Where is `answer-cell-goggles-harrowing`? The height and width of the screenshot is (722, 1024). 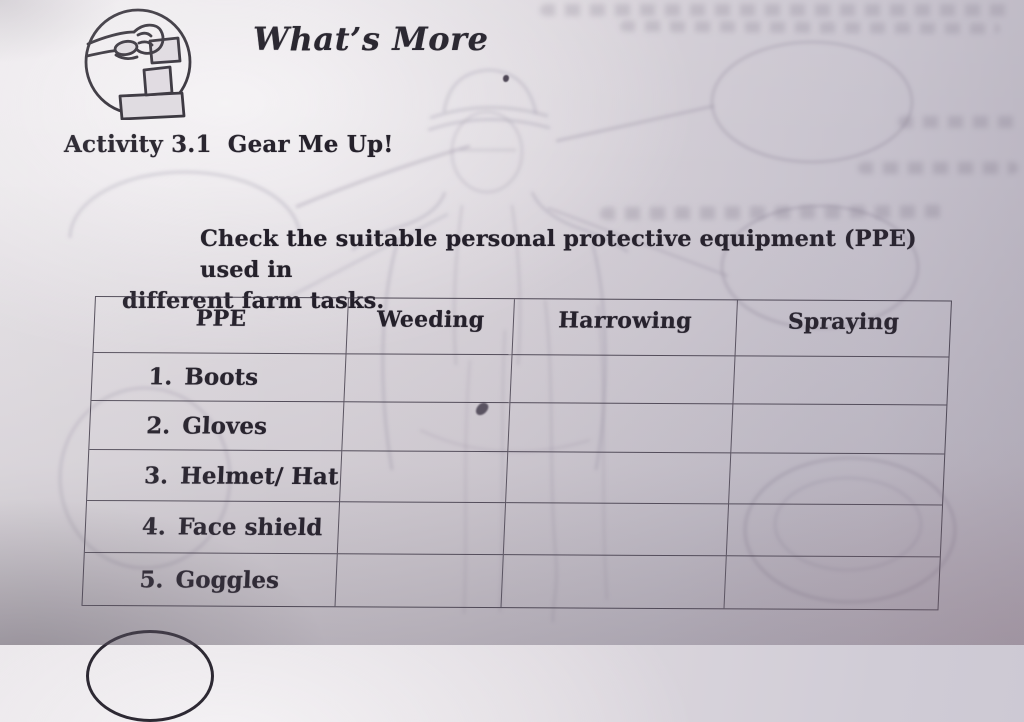
answer-cell-goggles-harrowing is located at coordinates (614, 582).